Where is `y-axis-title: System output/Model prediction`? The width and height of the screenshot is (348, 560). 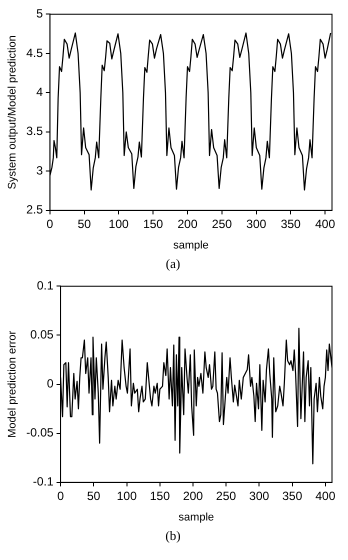
y-axis-title: System output/Model prediction is located at coordinates (12, 112).